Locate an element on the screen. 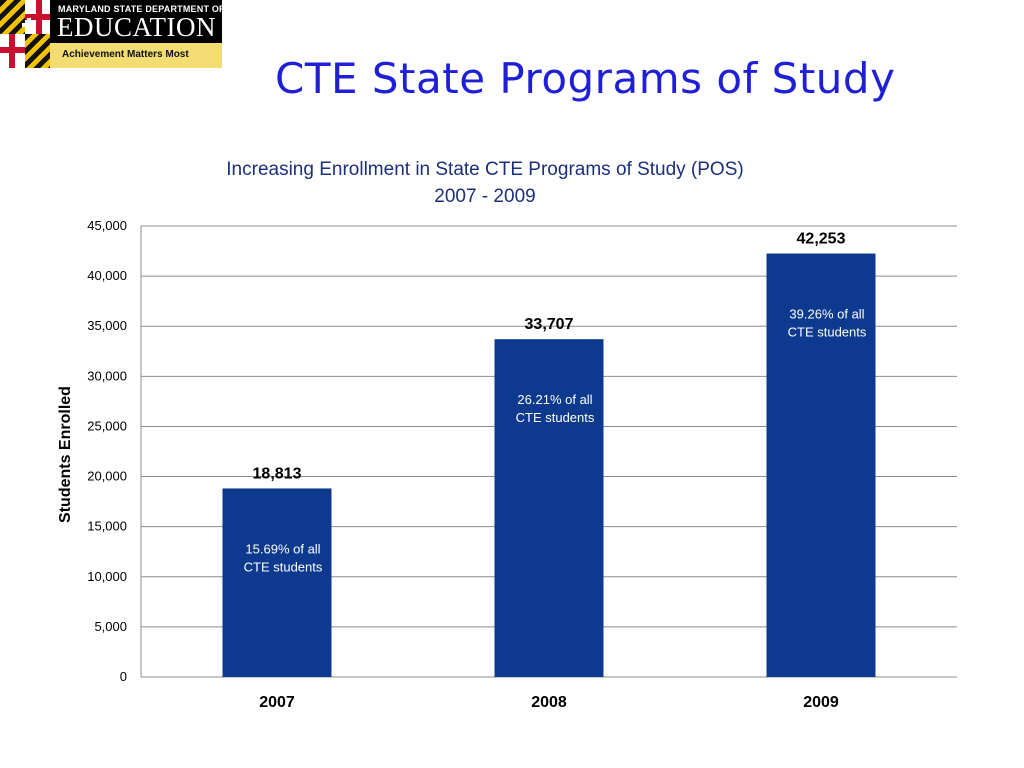 The height and width of the screenshot is (768, 1024). slide-title: CTE State Programs of Study is located at coordinates (585, 78).